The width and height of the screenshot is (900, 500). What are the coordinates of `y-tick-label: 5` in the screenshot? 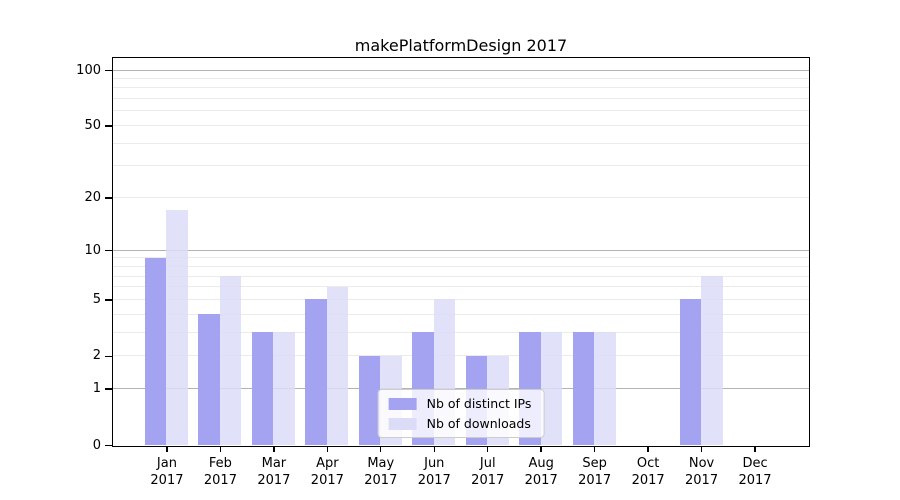 It's located at (96, 299).